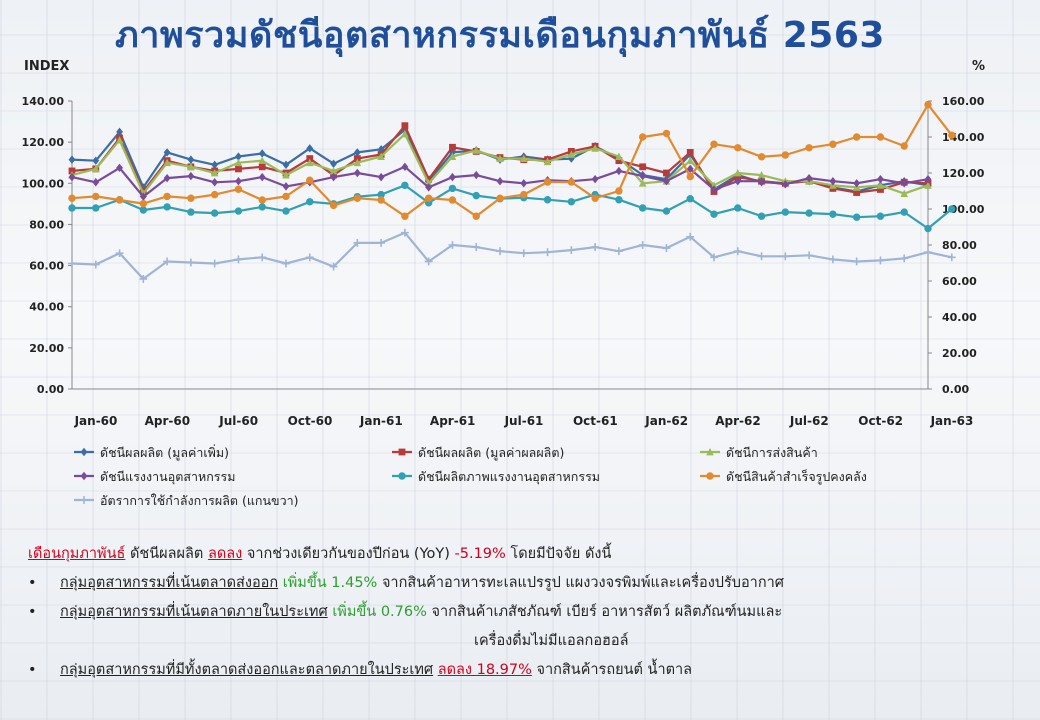 The width and height of the screenshot is (1040, 720). Describe the element at coordinates (166, 554) in the screenshot. I see `summary-text-1: ดัชนีผลผลิต` at that location.